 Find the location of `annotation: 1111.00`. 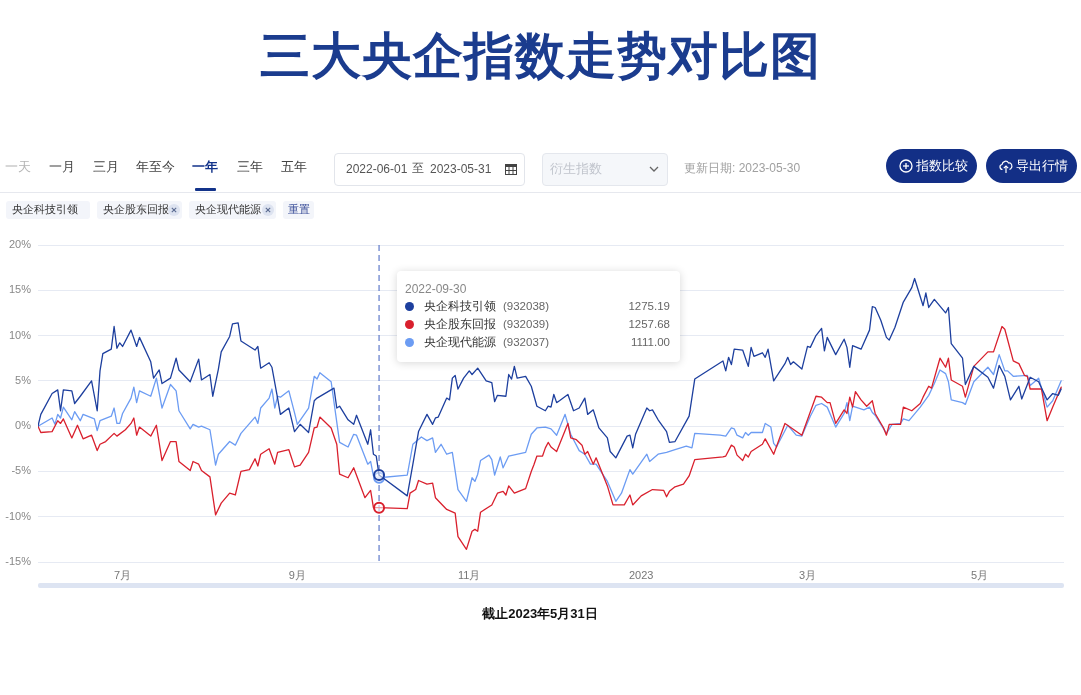

annotation: 1111.00 is located at coordinates (650, 343).